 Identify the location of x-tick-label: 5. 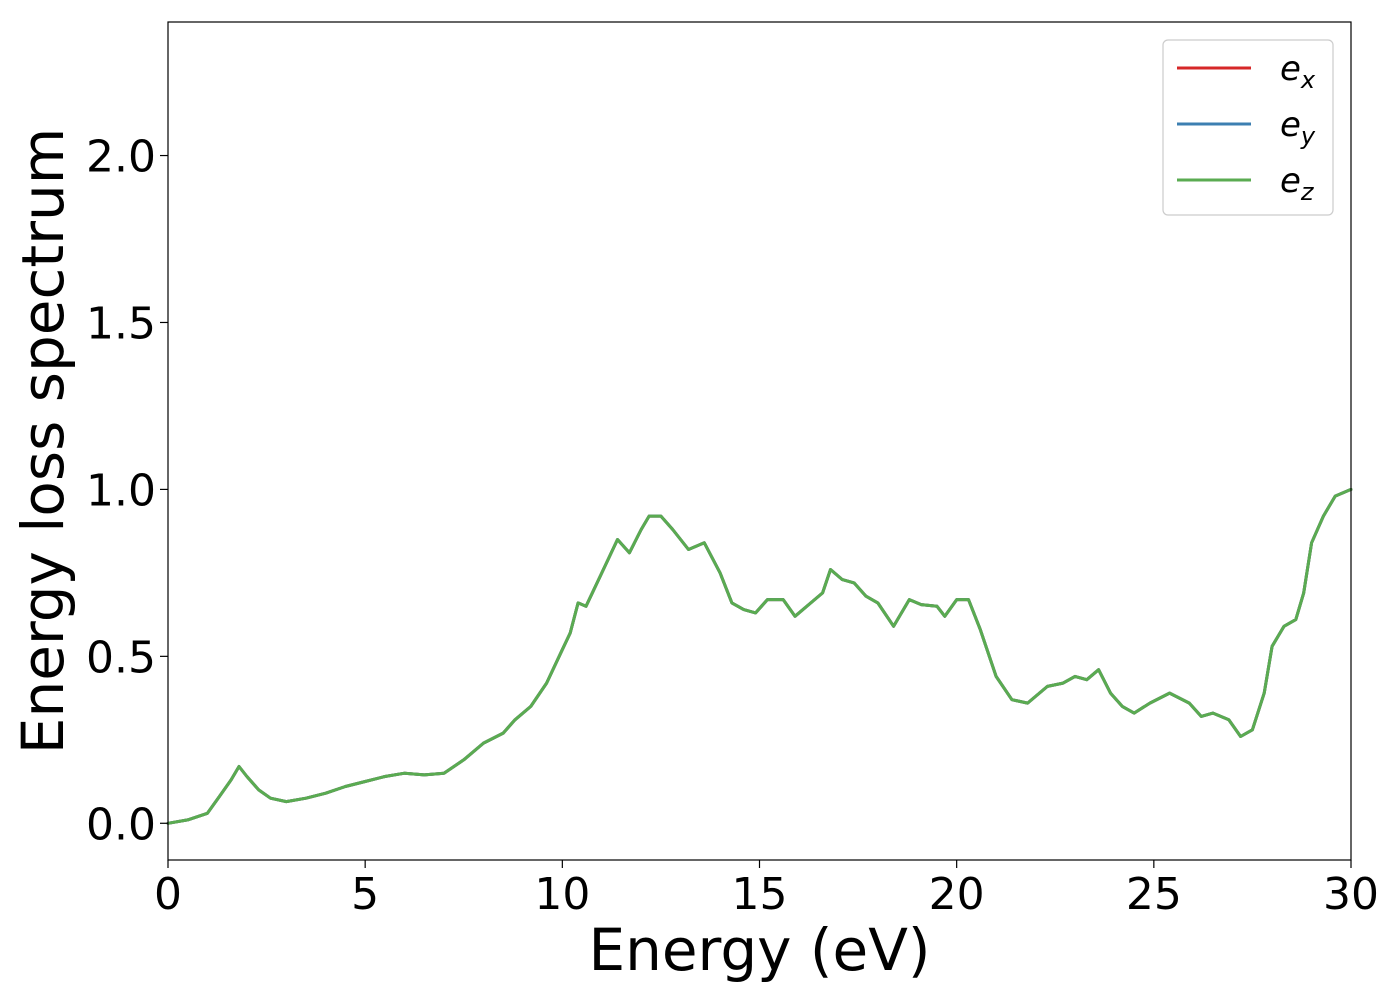
(365, 894).